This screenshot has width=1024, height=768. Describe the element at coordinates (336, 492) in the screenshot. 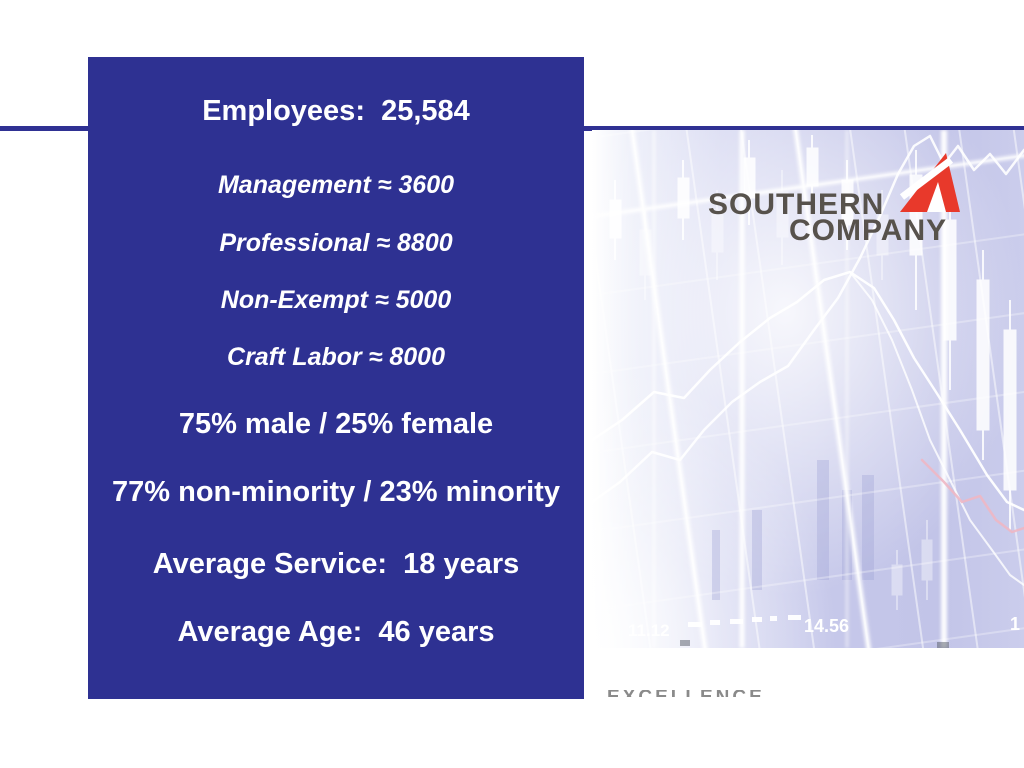

I see `stat-line: 77% non-minority / 23% minority` at that location.